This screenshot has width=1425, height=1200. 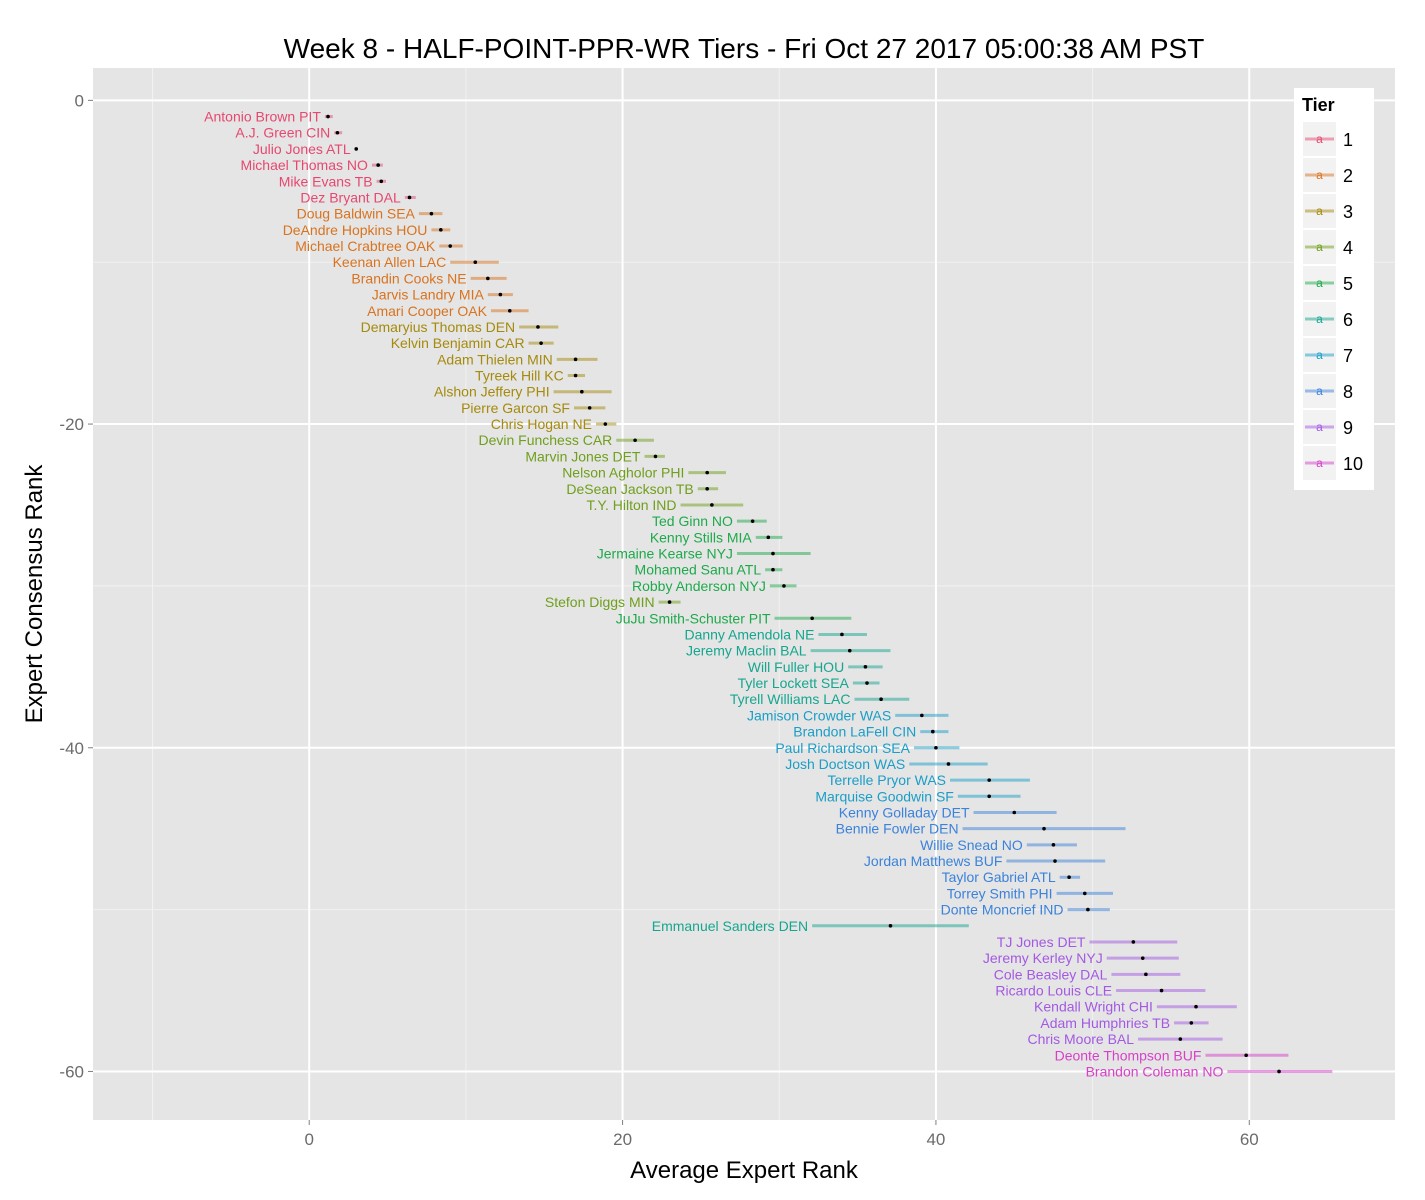 What do you see at coordinates (699, 586) in the screenshot?
I see `player-label: Robby Anderson NYJ` at bounding box center [699, 586].